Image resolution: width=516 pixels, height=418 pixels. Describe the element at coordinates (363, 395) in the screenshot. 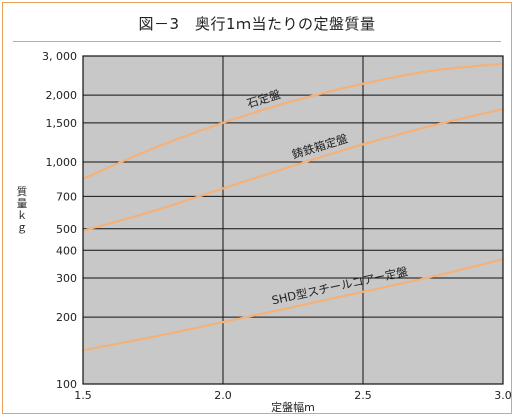

I see `x-tick-label: 2.5` at that location.